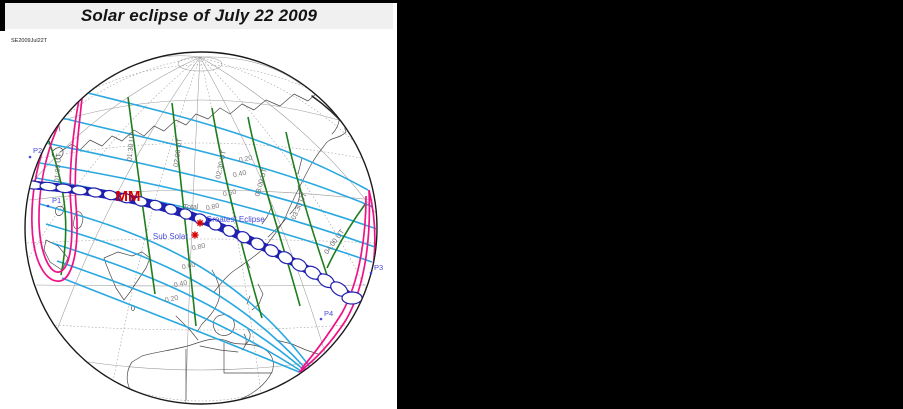 The height and width of the screenshot is (409, 903). What do you see at coordinates (37, 150) in the screenshot?
I see `contact-point-p2: P2` at bounding box center [37, 150].